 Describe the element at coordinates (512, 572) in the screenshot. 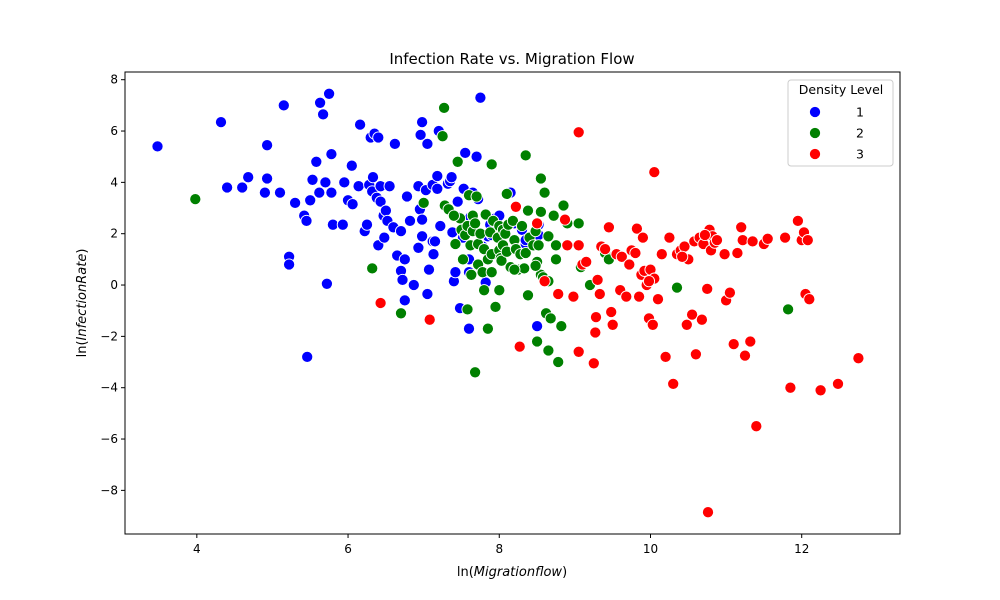

I see `x-axis-label: ln(Migrationflow)` at that location.